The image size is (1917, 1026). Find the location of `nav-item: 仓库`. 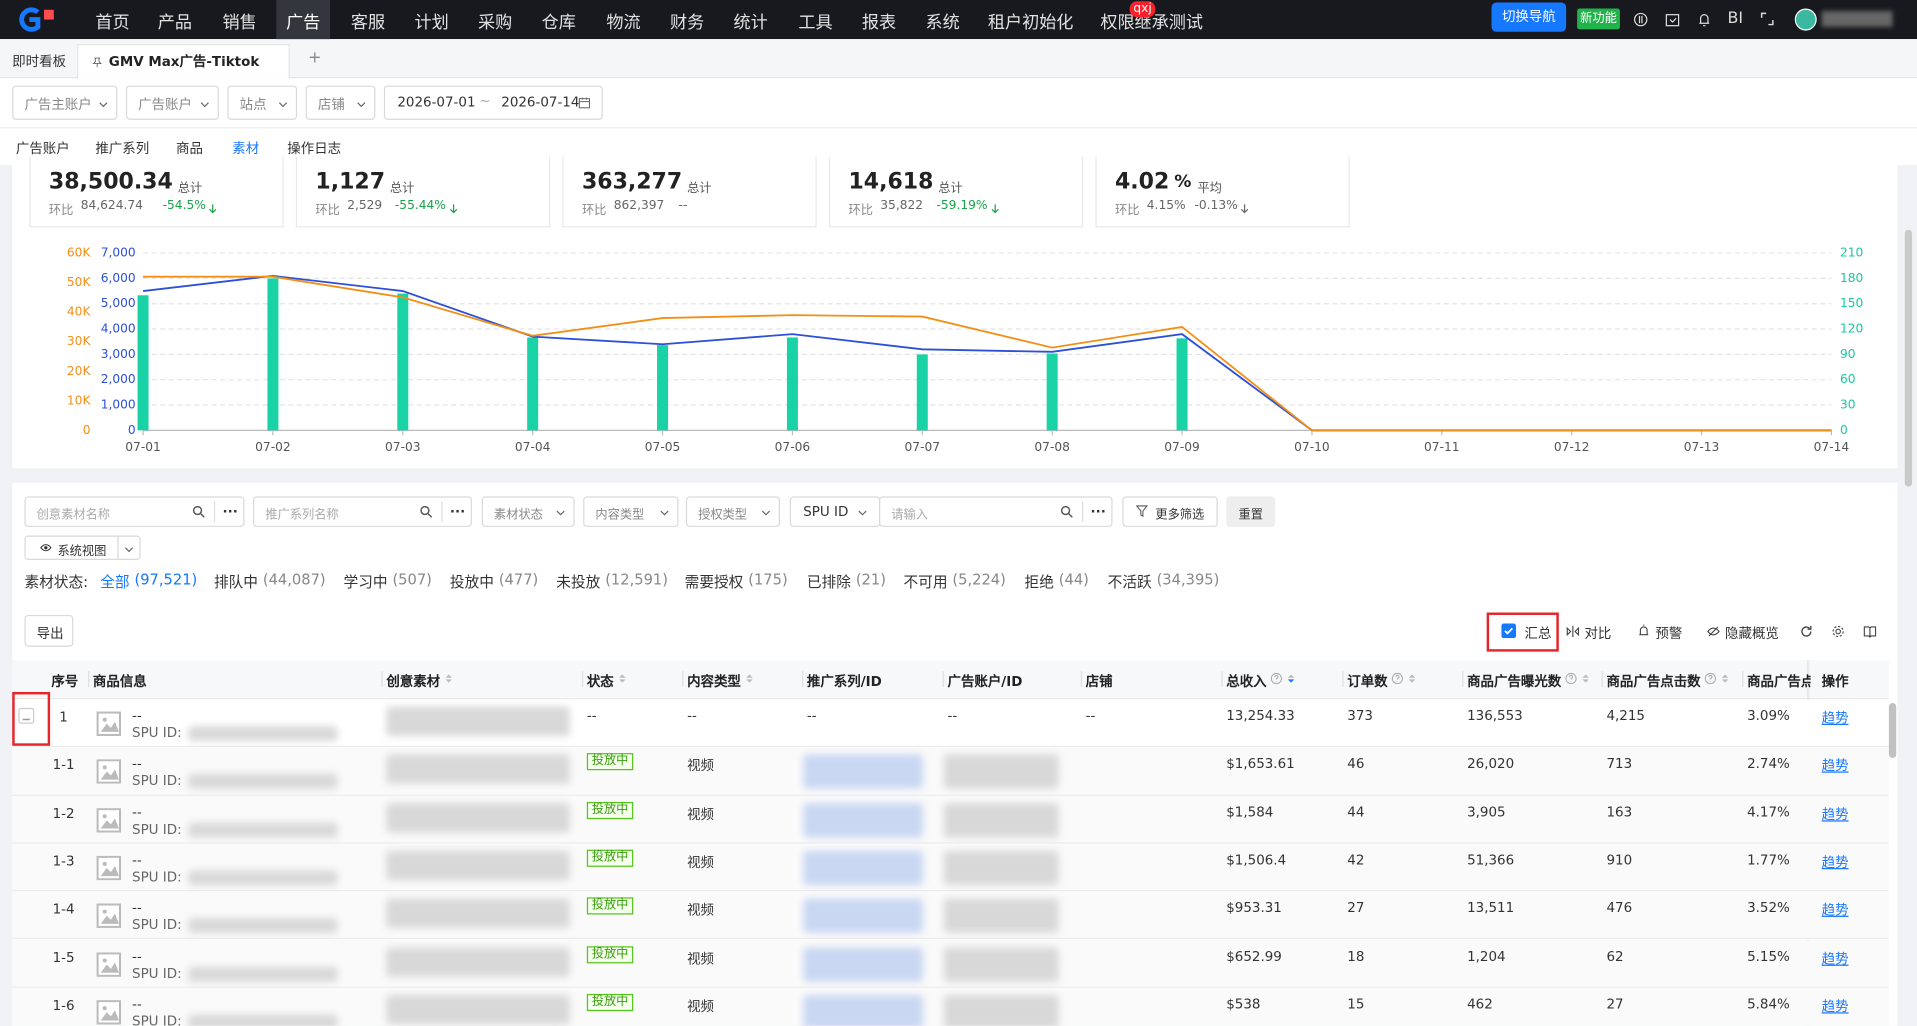

nav-item: 仓库 is located at coordinates (558, 23).